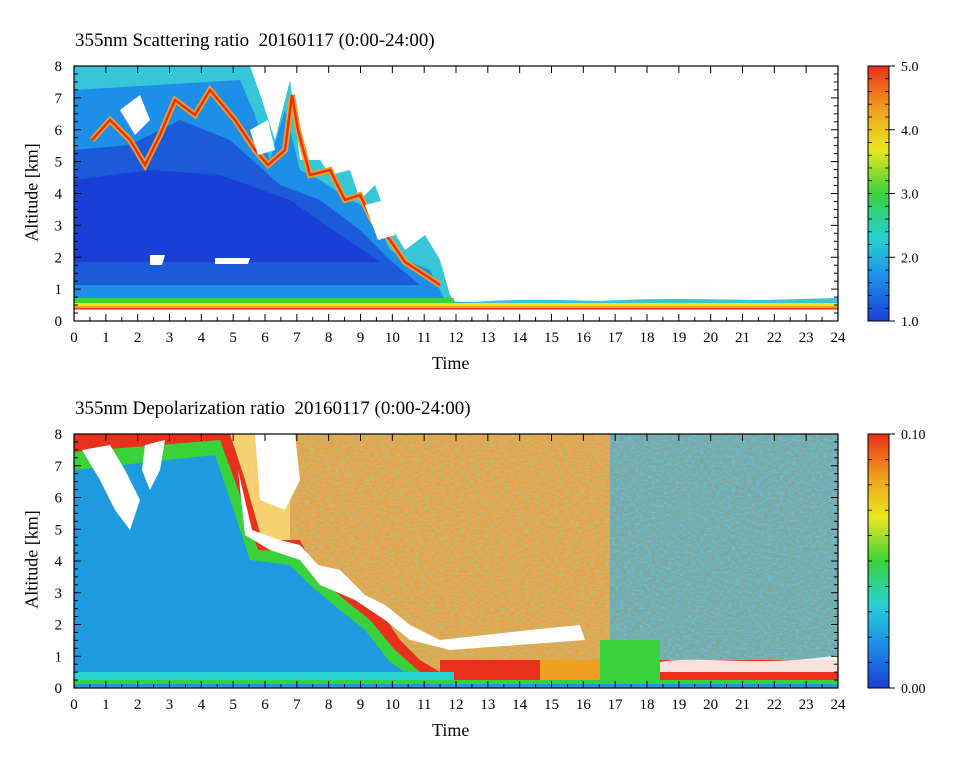  I want to click on colorbar-tick-label: 4.0, so click(910, 131).